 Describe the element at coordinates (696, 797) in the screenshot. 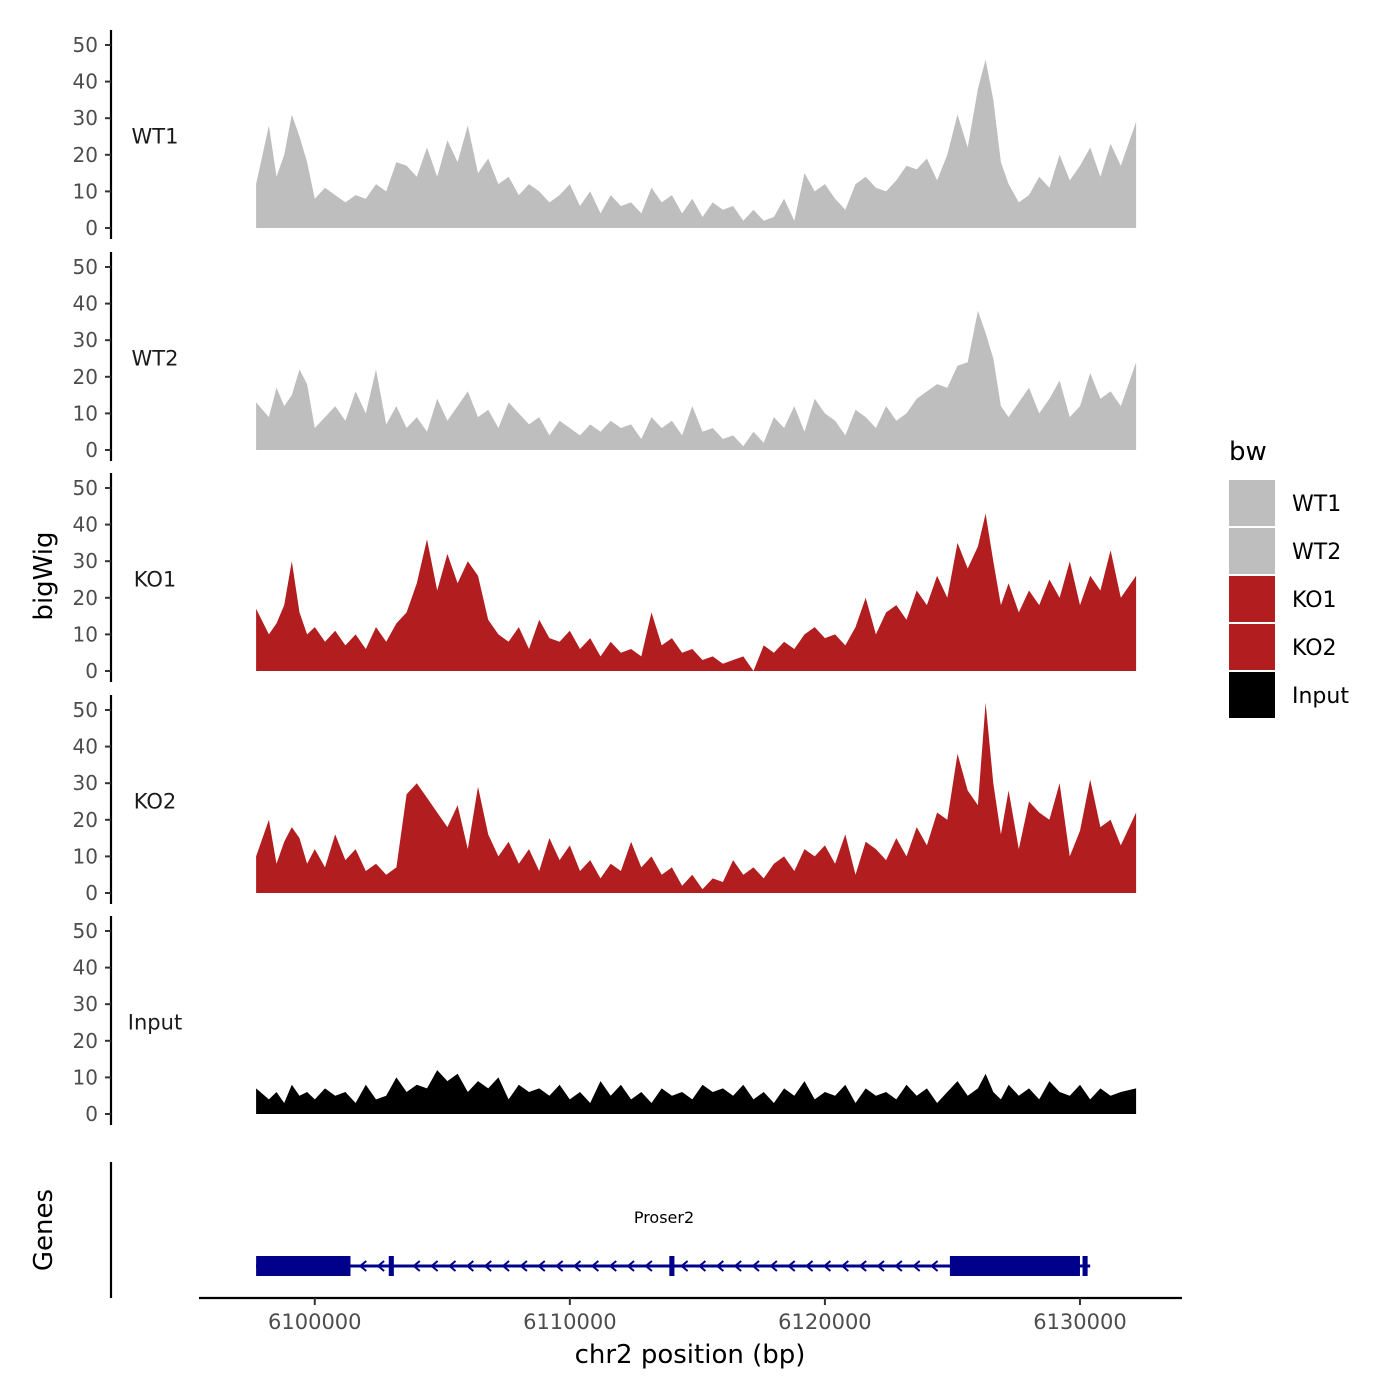

I see `coverage-area-ko2` at that location.